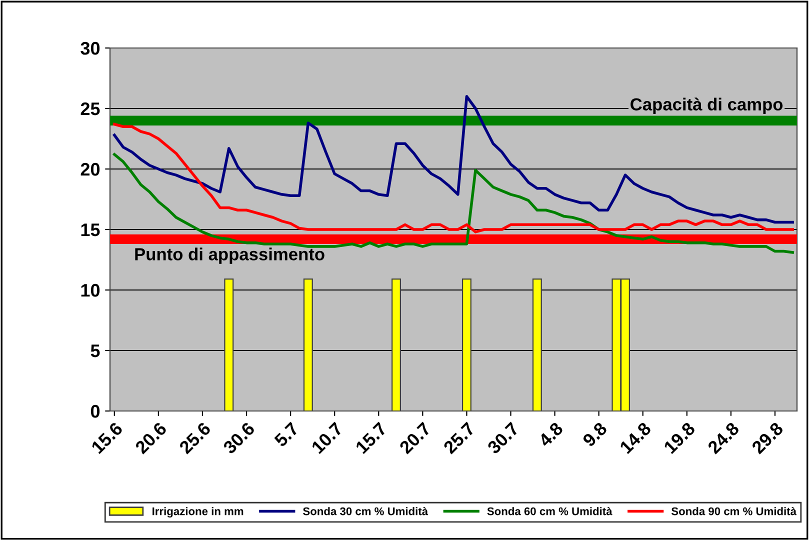  What do you see at coordinates (90, 230) in the screenshot?
I see `y-tick-label: 15` at bounding box center [90, 230].